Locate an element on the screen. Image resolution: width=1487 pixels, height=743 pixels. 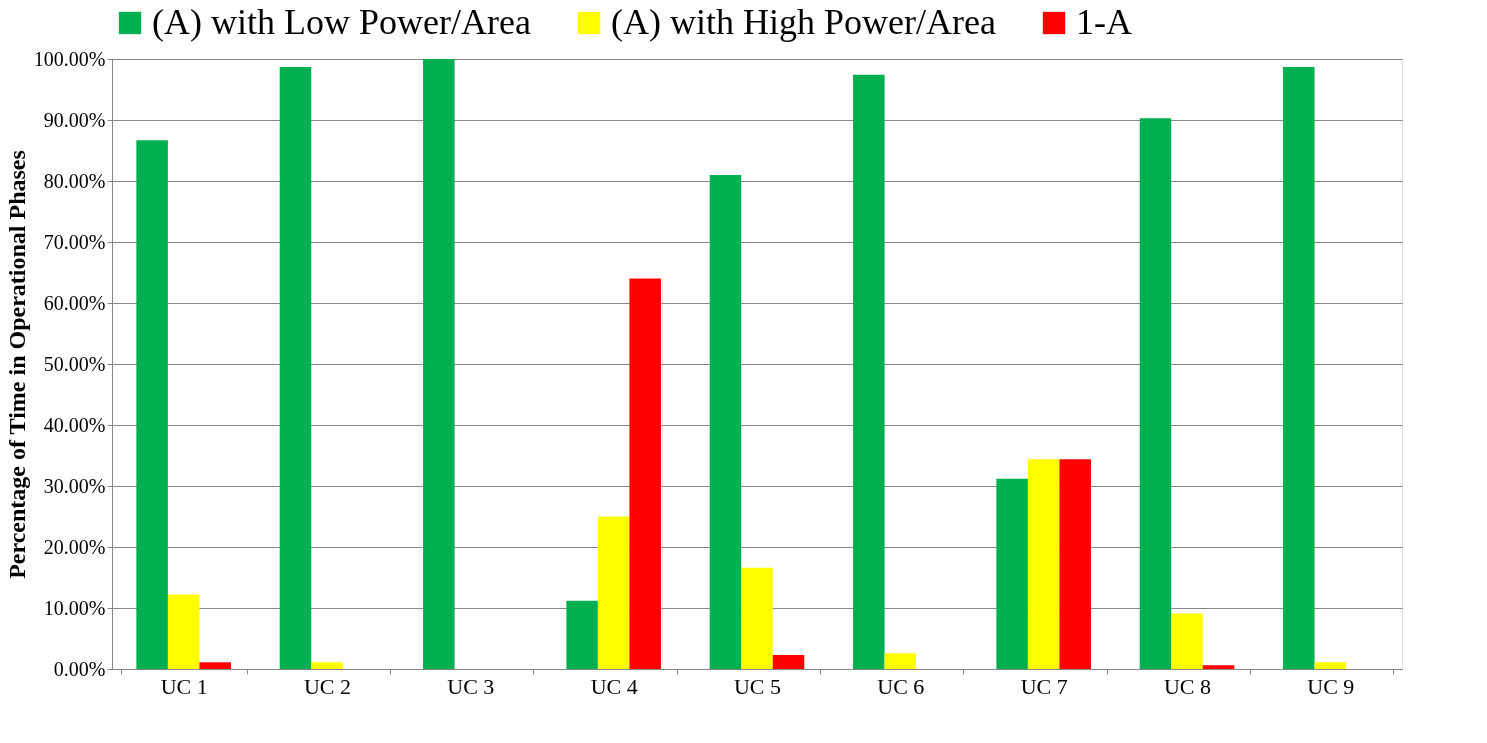
legend-label: 1-A is located at coordinates (1104, 22).